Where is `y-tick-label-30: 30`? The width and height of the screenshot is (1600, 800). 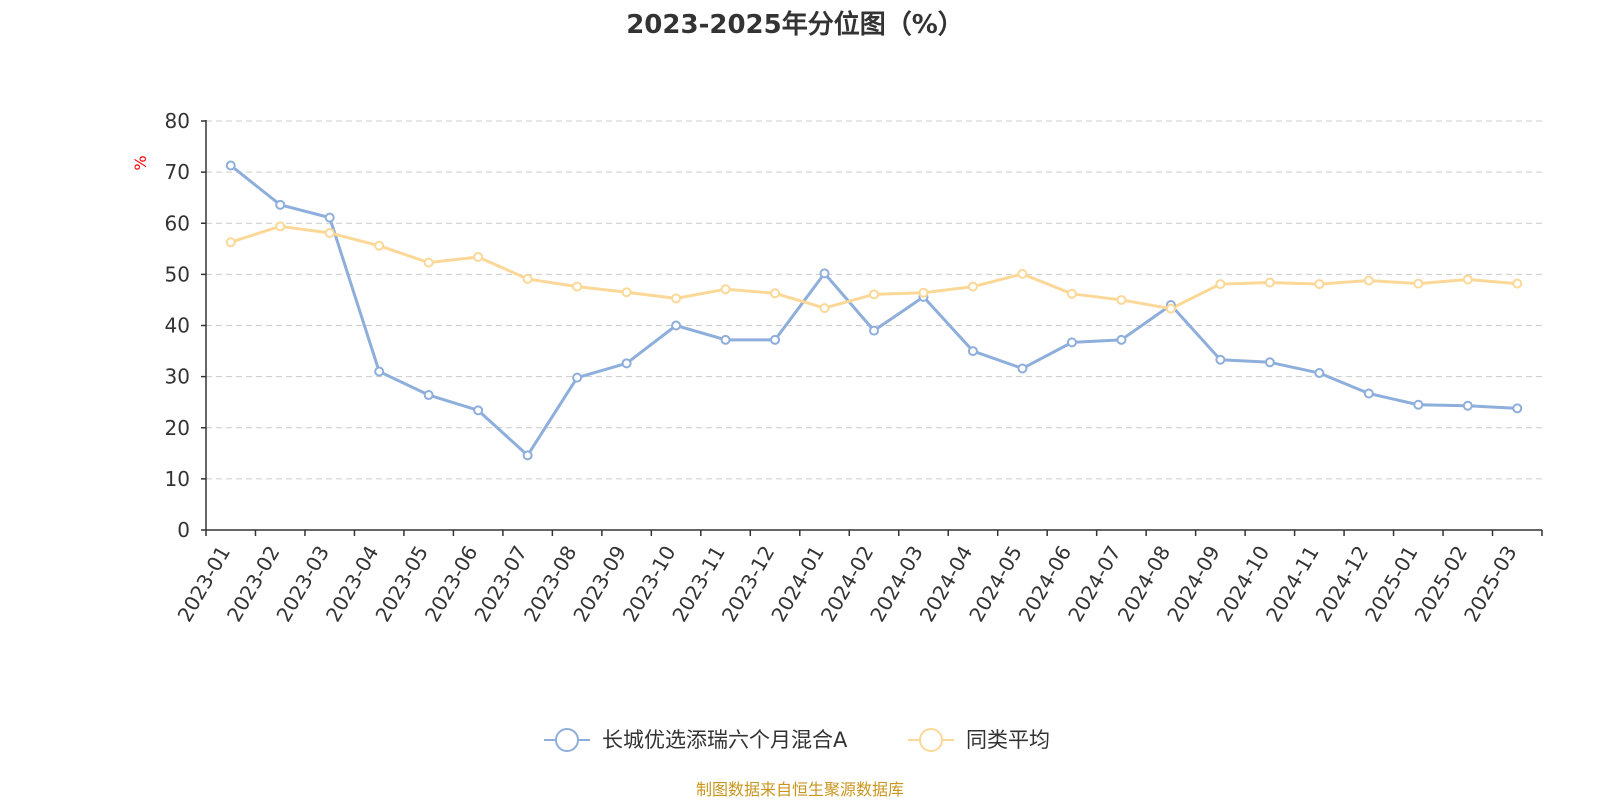
y-tick-label-30: 30 is located at coordinates (177, 377).